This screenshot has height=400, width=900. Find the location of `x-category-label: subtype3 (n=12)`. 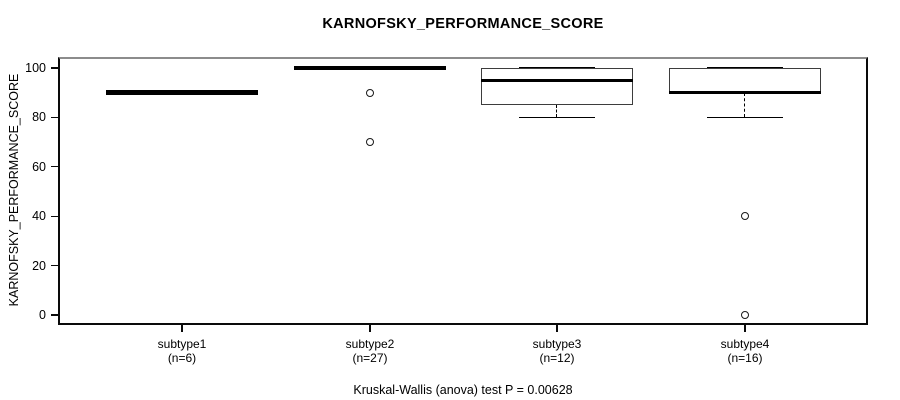

x-category-label: subtype3 (n=12) is located at coordinates (557, 351).